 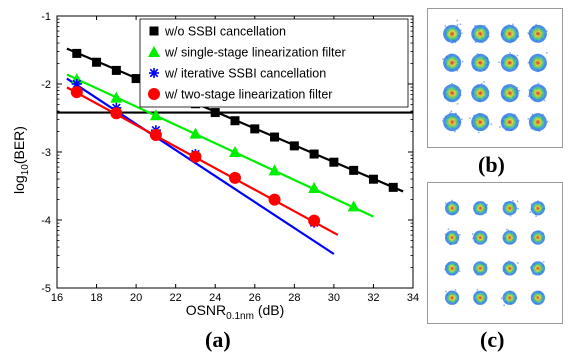 I want to click on legend-entry-label: w/ two-stage linearization filter, so click(x=248, y=95).